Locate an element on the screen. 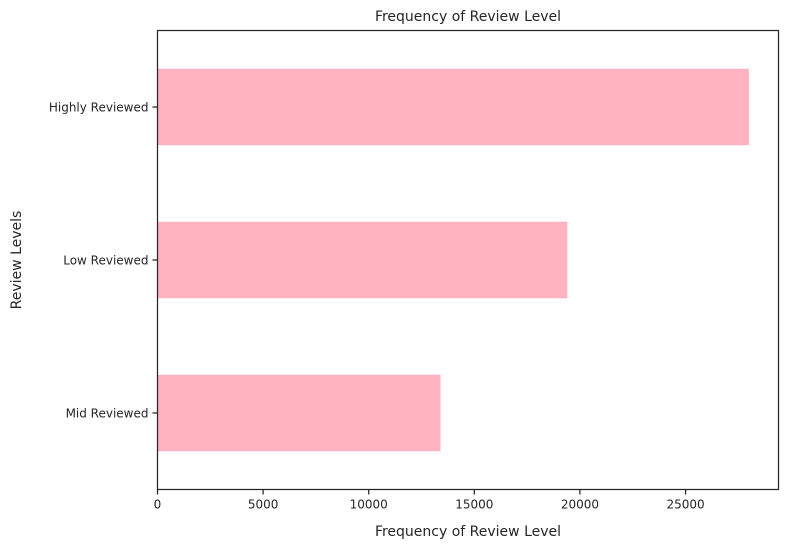 This screenshot has width=787, height=550. y-tick-label: Low Reviewed is located at coordinates (105, 261).